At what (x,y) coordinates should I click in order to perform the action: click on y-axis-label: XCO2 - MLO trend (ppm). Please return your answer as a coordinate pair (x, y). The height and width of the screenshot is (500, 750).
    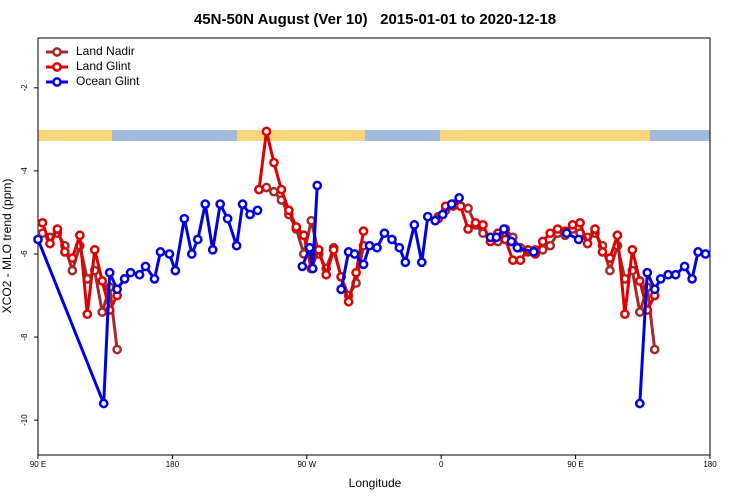
    Looking at the image, I should click on (7, 246).